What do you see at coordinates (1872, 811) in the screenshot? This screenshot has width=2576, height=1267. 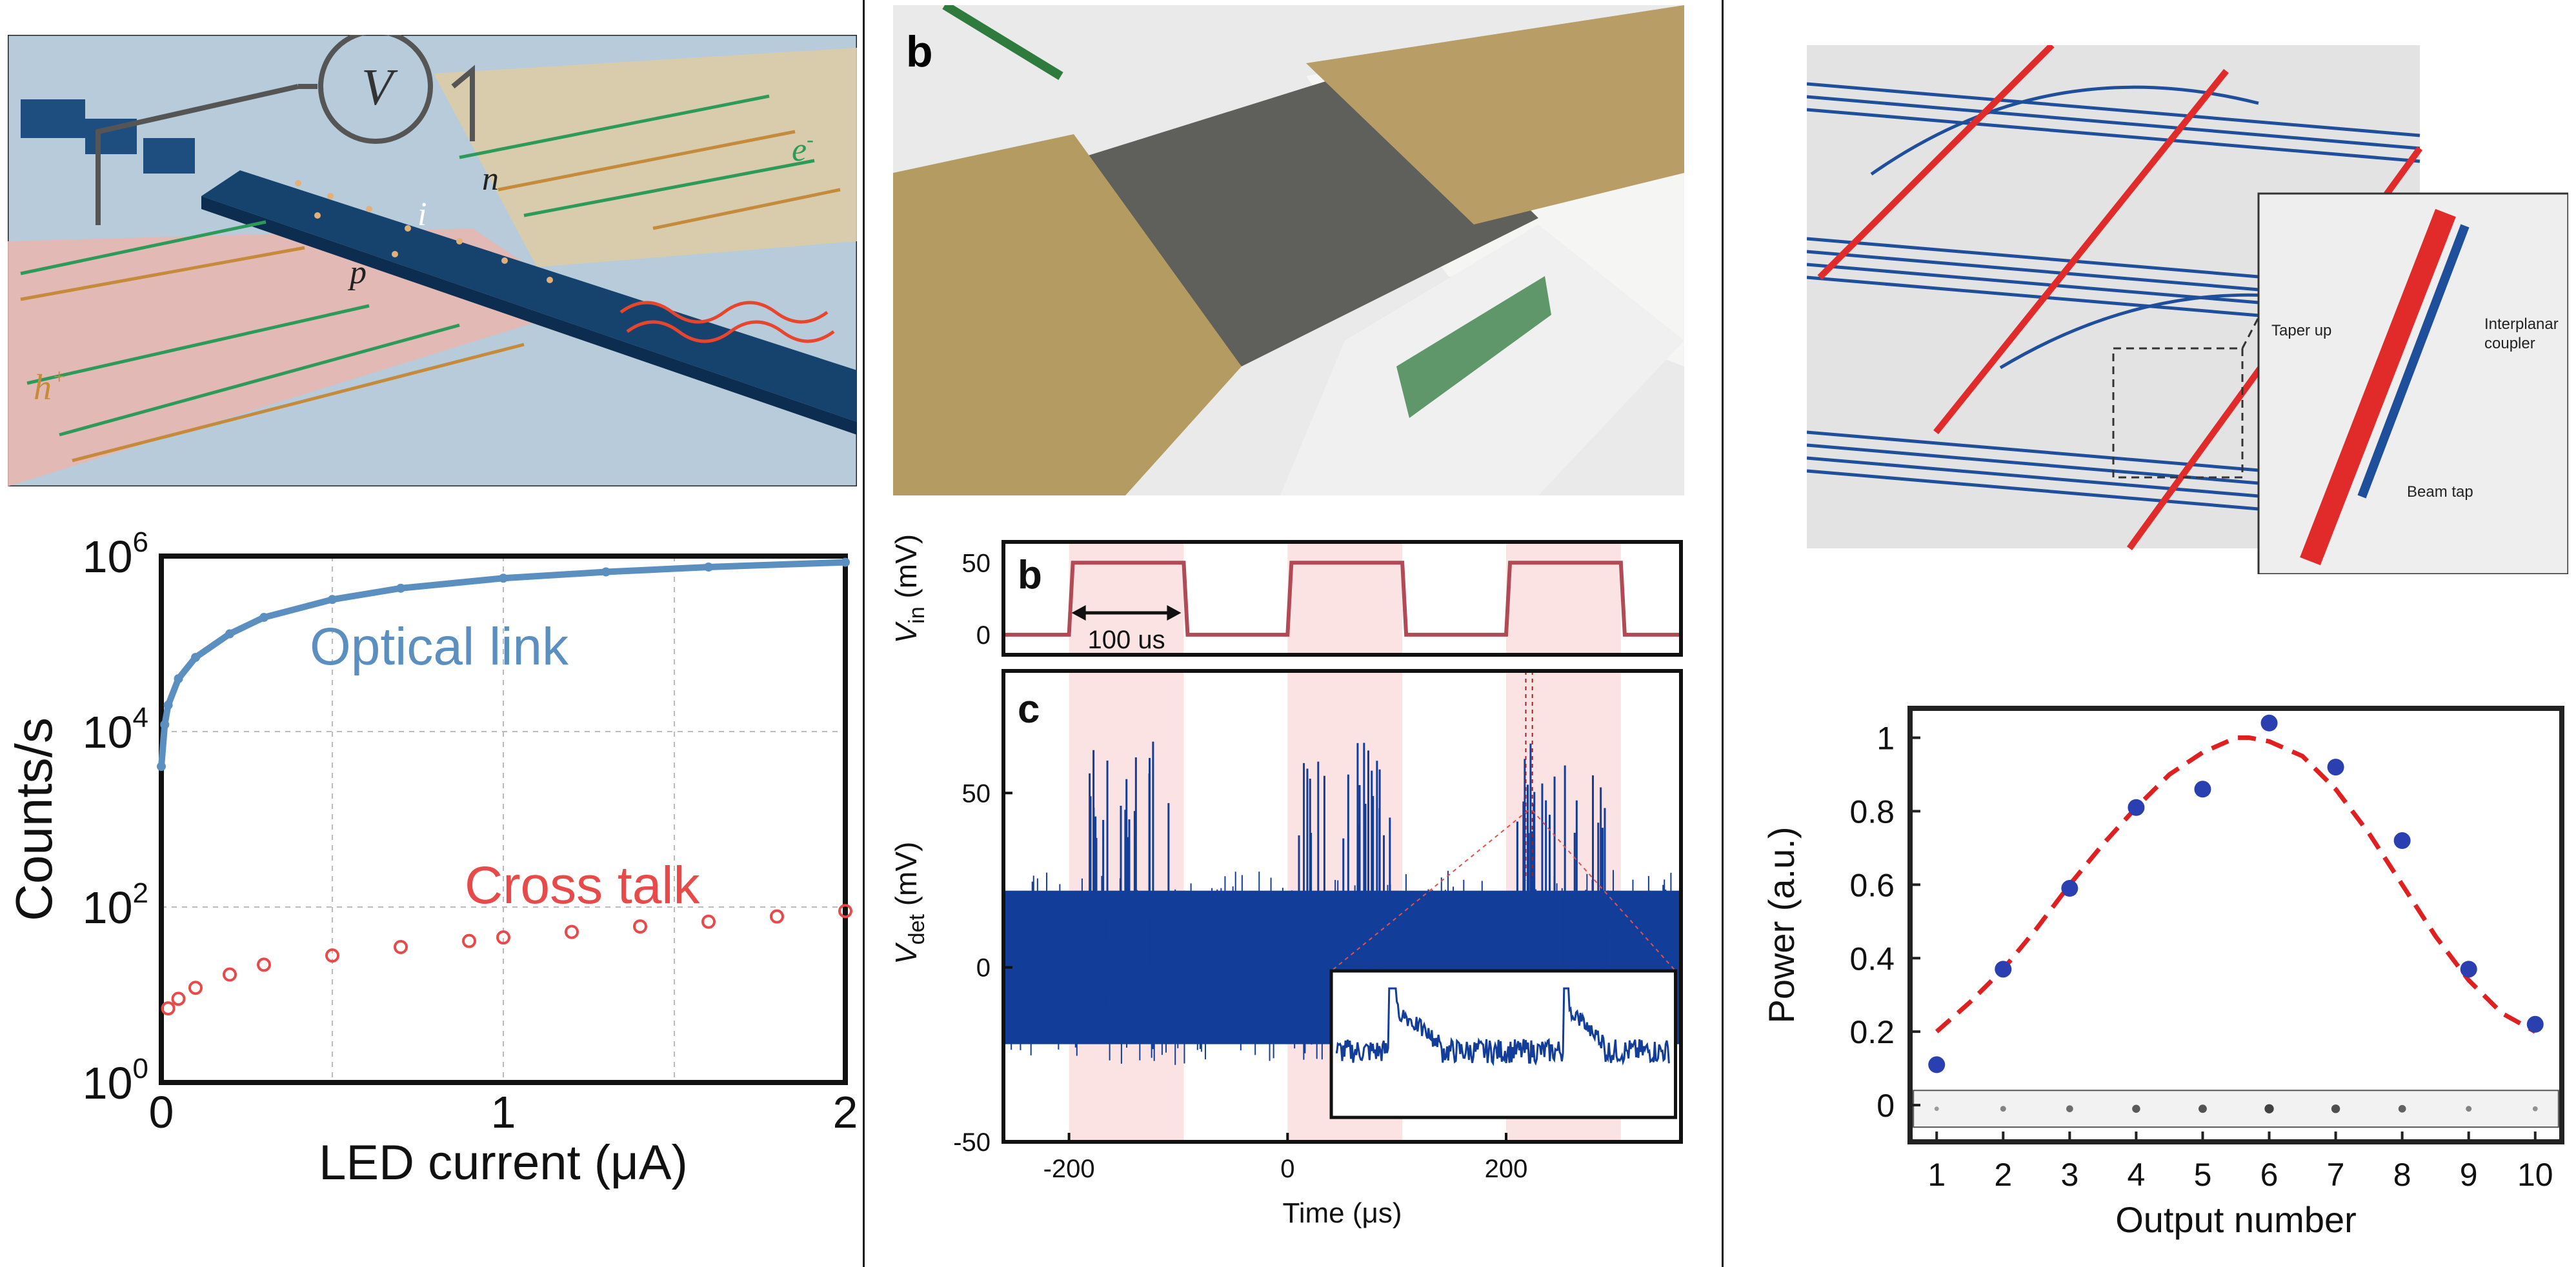 I see `y-tick-label: 0.8` at bounding box center [1872, 811].